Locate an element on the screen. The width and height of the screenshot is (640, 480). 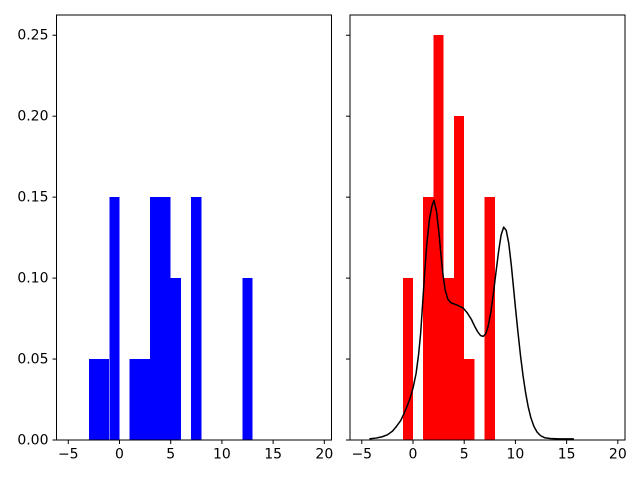
y-tick-label: 0.25 is located at coordinates (32, 36).